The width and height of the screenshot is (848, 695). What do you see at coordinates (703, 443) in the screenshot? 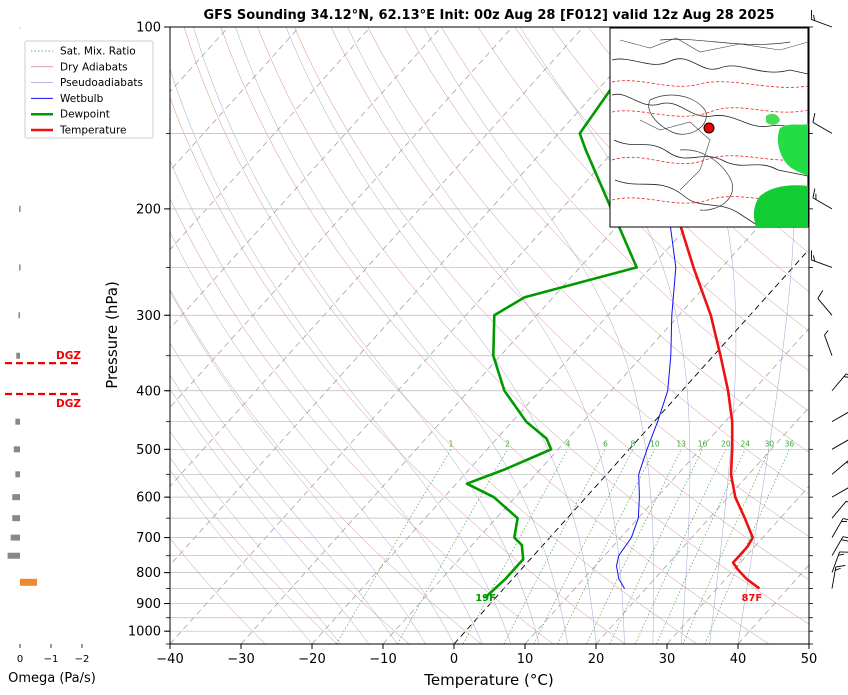
I see `mixing-ratio-label: 16` at bounding box center [703, 443].